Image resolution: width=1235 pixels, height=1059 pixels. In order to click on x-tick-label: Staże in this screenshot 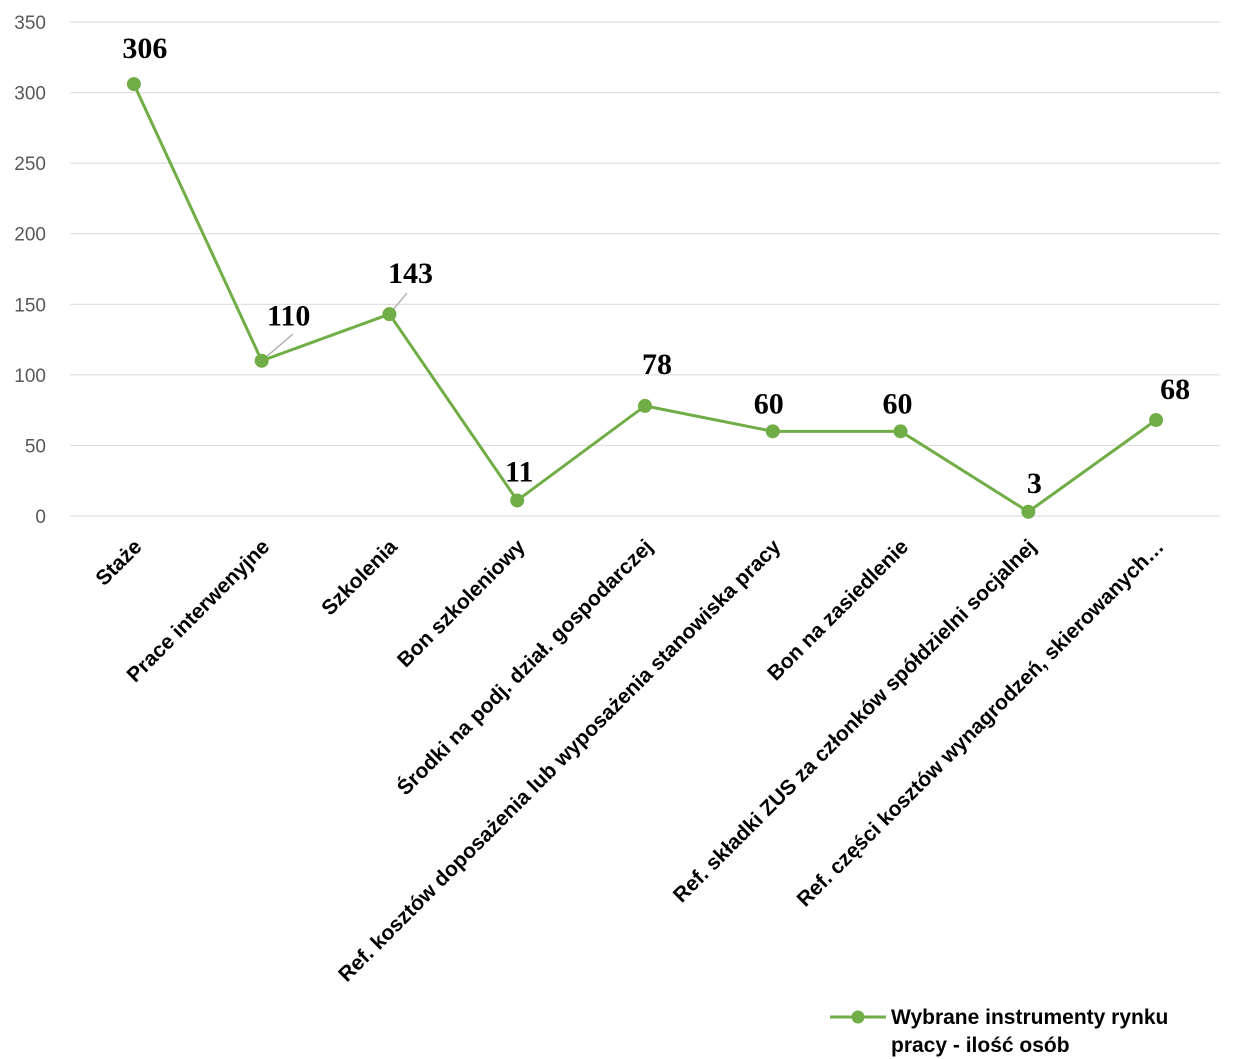, I will do `click(118, 562)`.